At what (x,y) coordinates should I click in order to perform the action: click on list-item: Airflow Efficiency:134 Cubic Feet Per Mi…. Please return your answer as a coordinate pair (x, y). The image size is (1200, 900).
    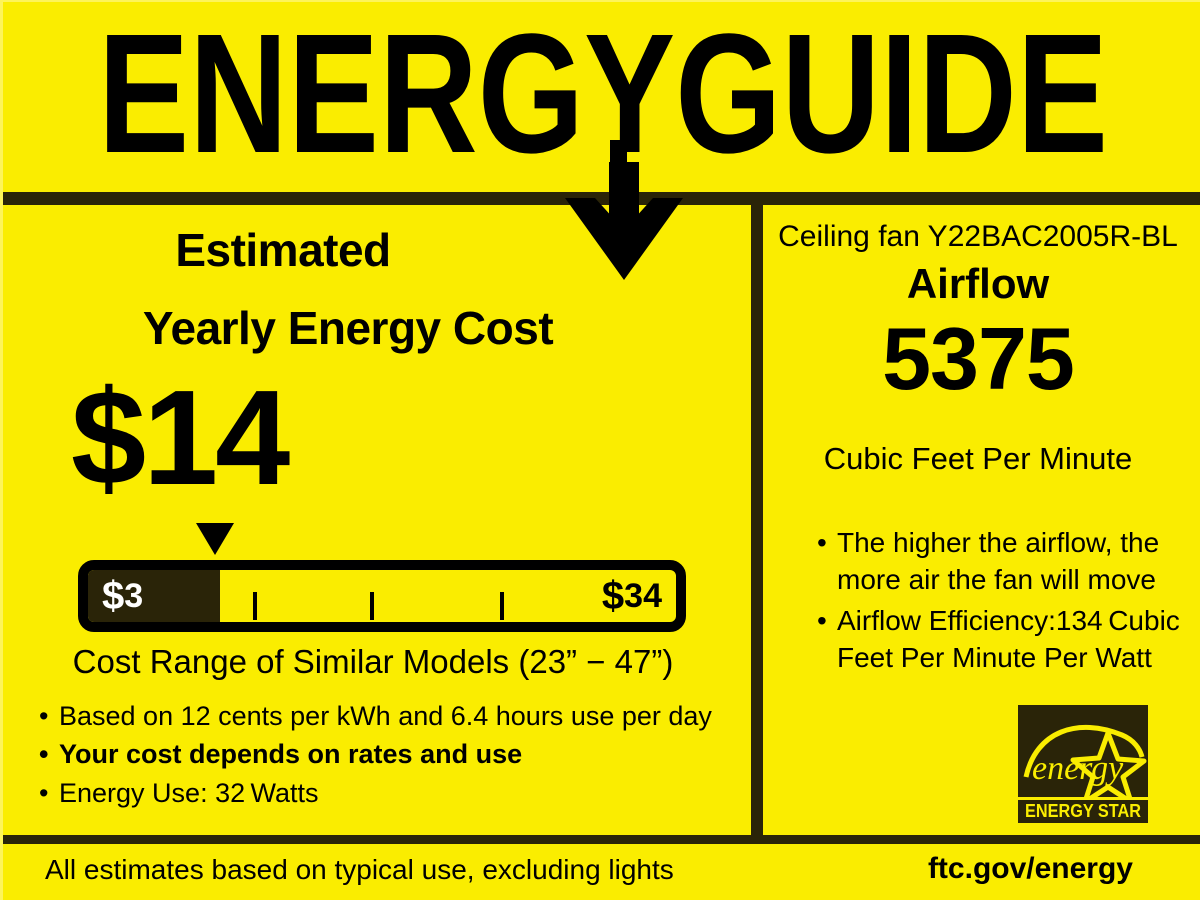
    Looking at the image, I should click on (1007, 640).